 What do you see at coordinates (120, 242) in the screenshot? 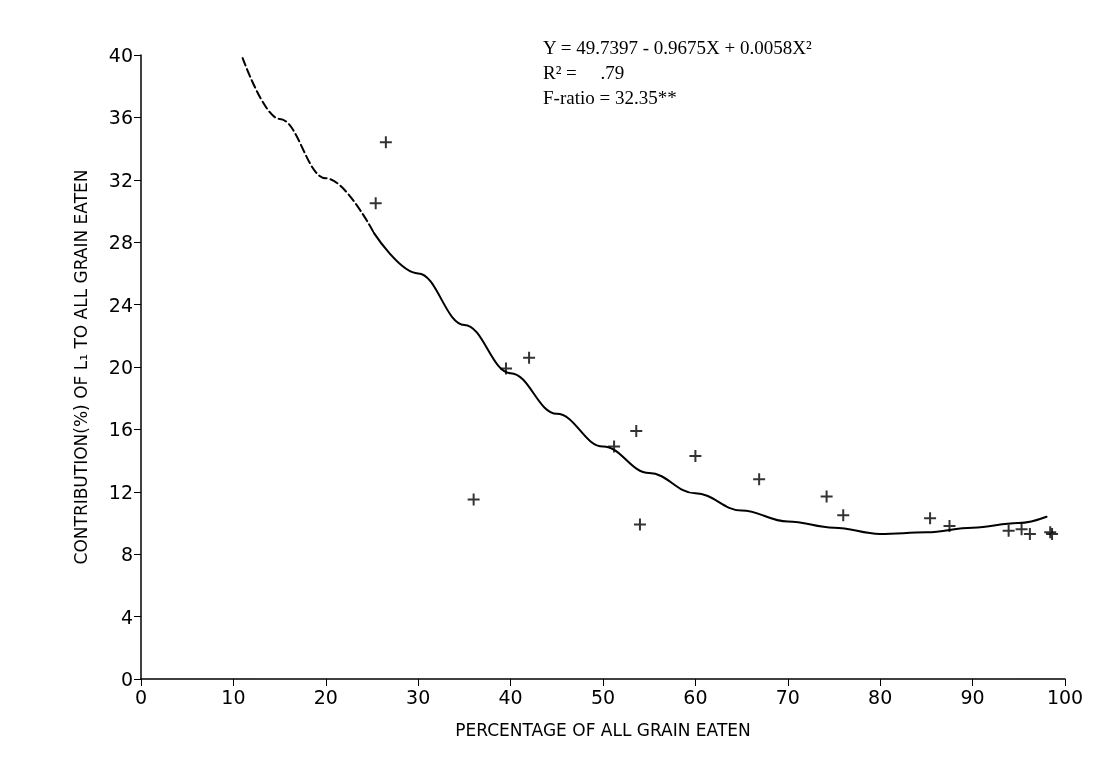
I see `y-tick-label: 28` at bounding box center [120, 242].